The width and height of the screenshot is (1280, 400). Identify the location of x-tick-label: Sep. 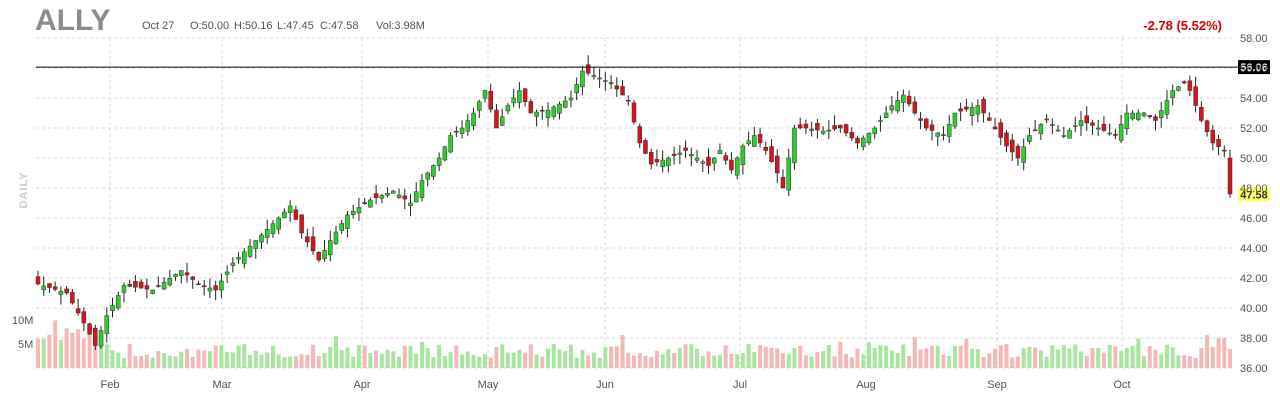
(997, 385).